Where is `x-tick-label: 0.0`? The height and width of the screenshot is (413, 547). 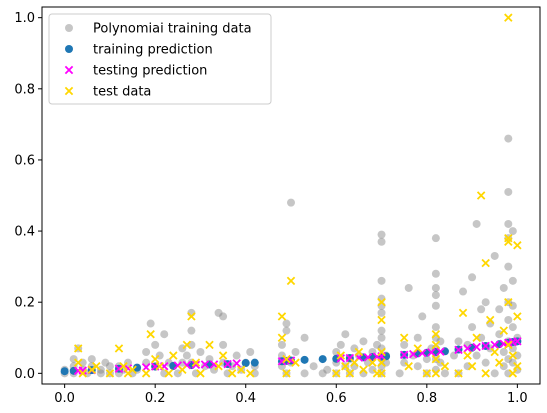 x-tick-label: 0.0 is located at coordinates (64, 398).